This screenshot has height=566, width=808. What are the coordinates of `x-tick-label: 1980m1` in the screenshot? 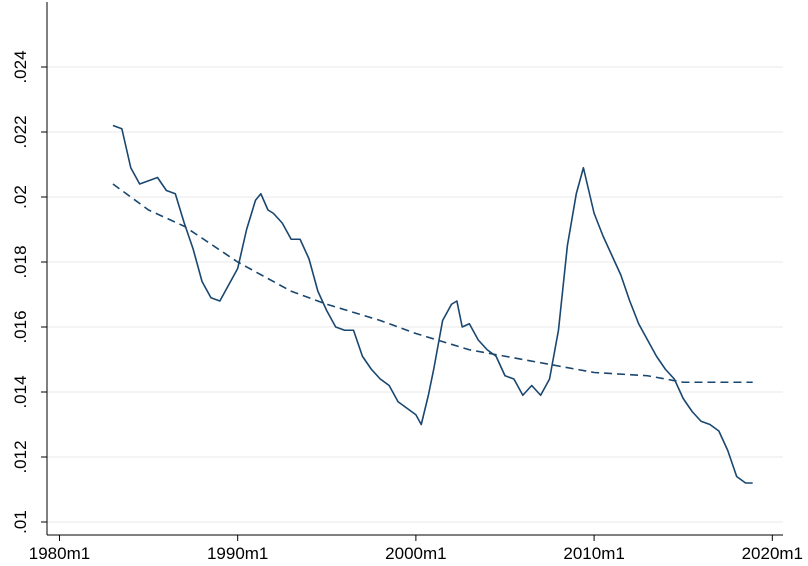 It's located at (59, 553).